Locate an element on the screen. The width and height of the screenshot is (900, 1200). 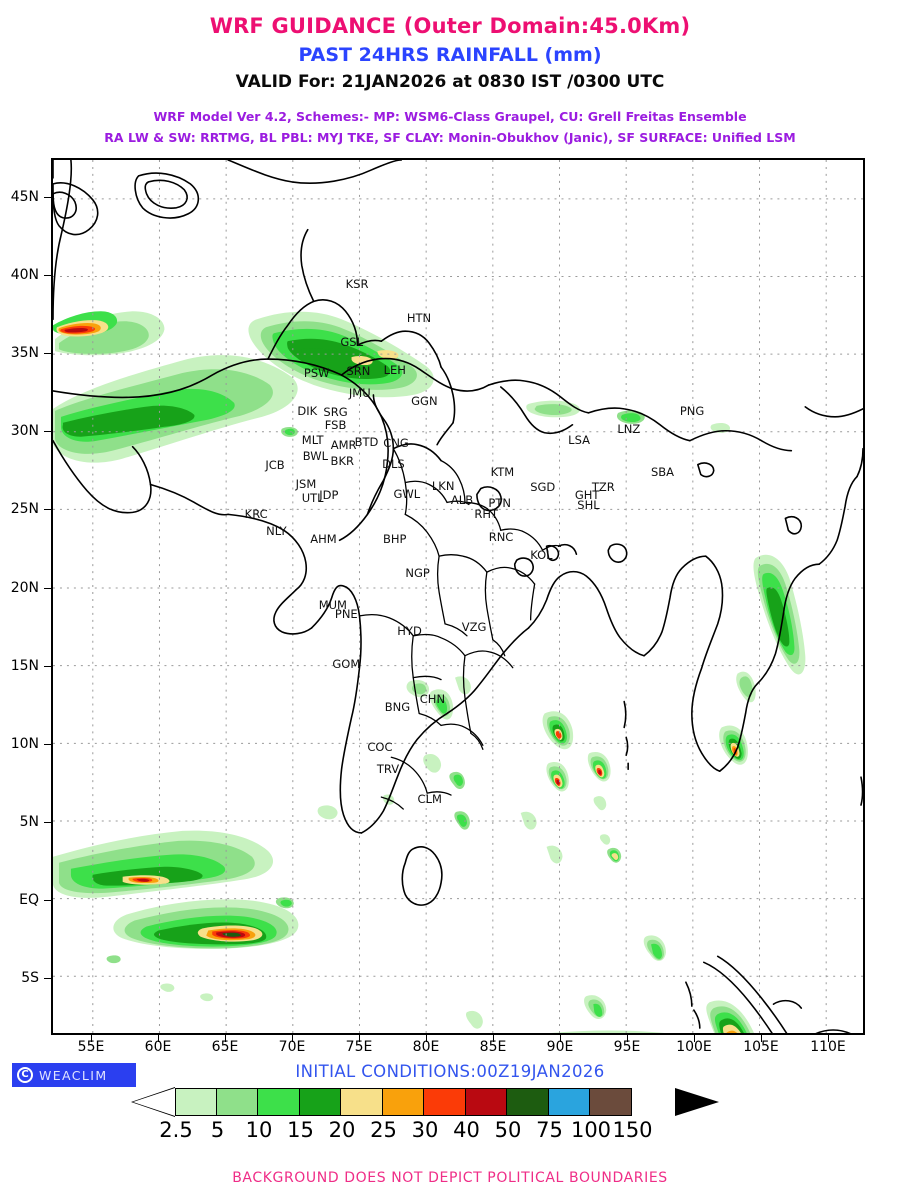
station-label: MUM is located at coordinates (332, 604).